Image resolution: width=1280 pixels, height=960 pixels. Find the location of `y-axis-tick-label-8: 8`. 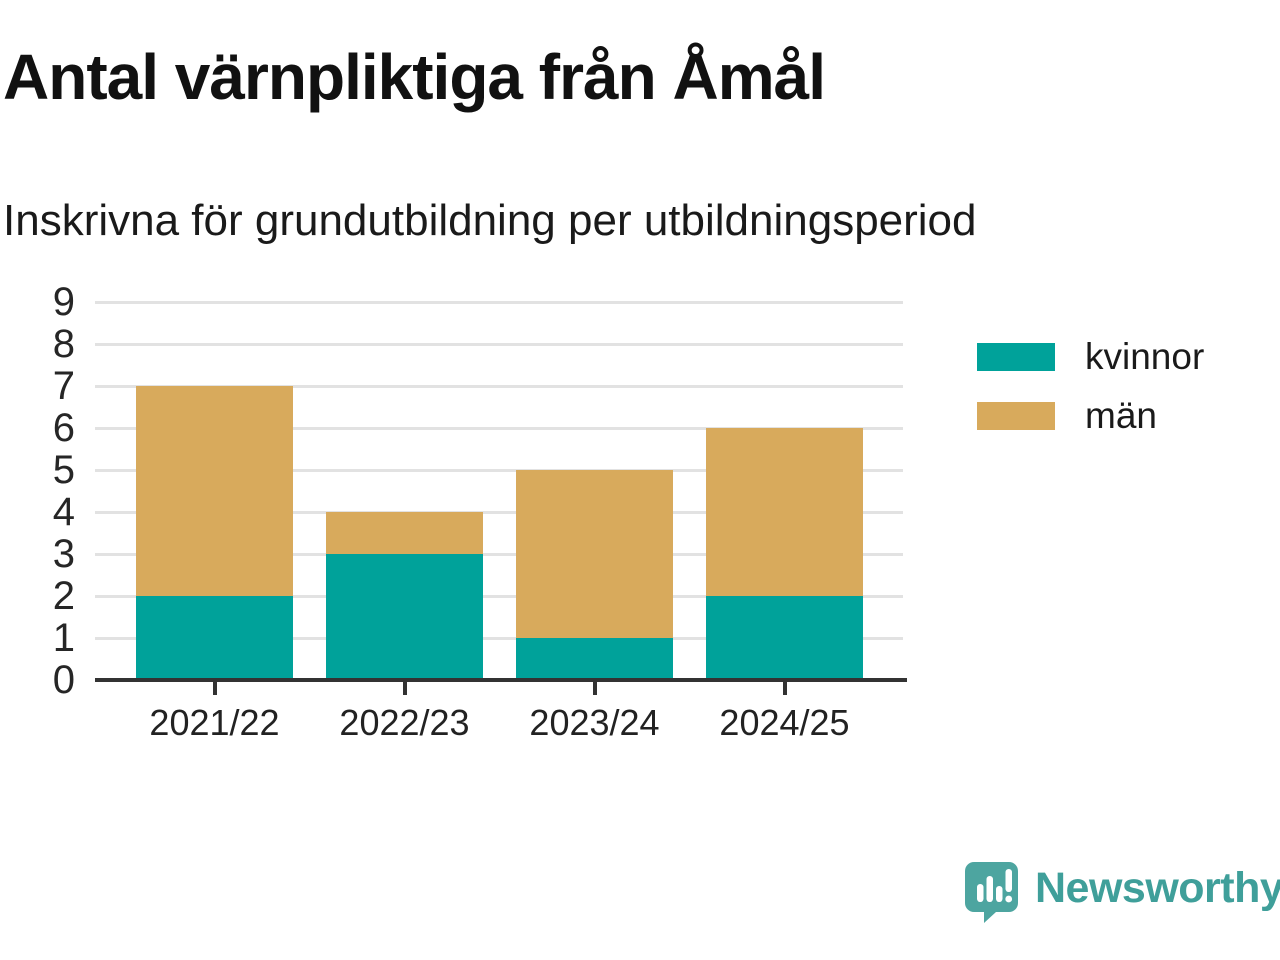

y-axis-tick-label-8: 8 is located at coordinates (63, 344).